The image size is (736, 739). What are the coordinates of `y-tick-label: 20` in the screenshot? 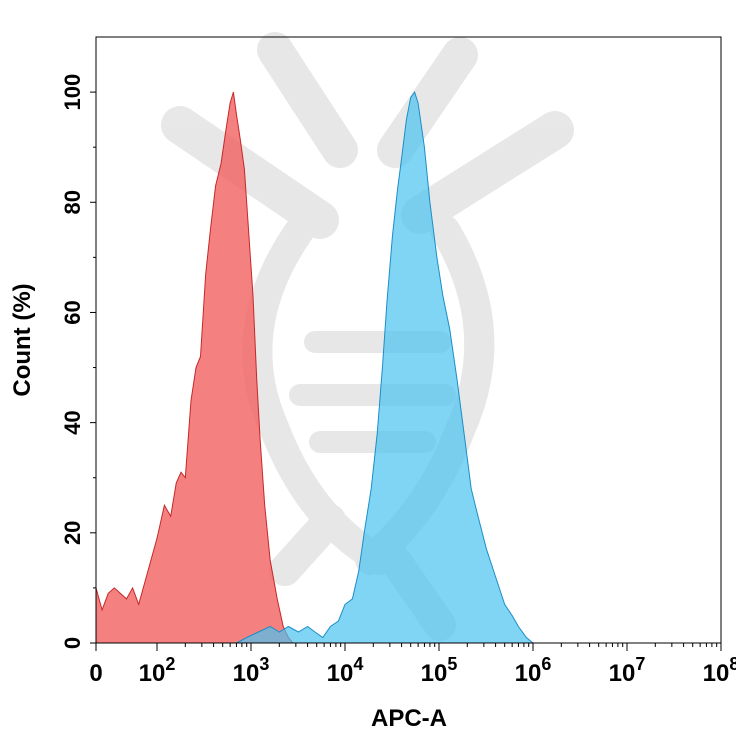 It's located at (72, 533).